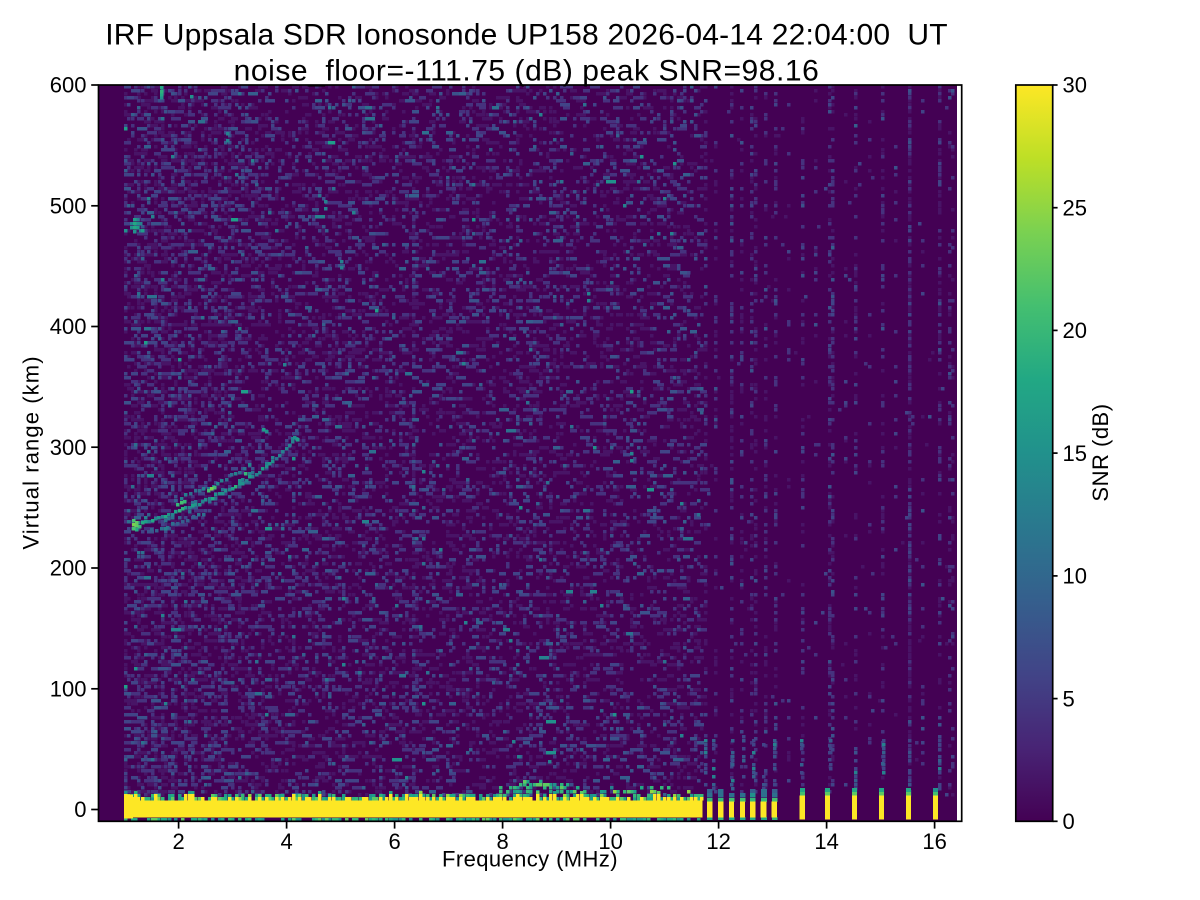 The width and height of the screenshot is (1200, 900). What do you see at coordinates (934, 841) in the screenshot?
I see `svg-text: 16` at bounding box center [934, 841].